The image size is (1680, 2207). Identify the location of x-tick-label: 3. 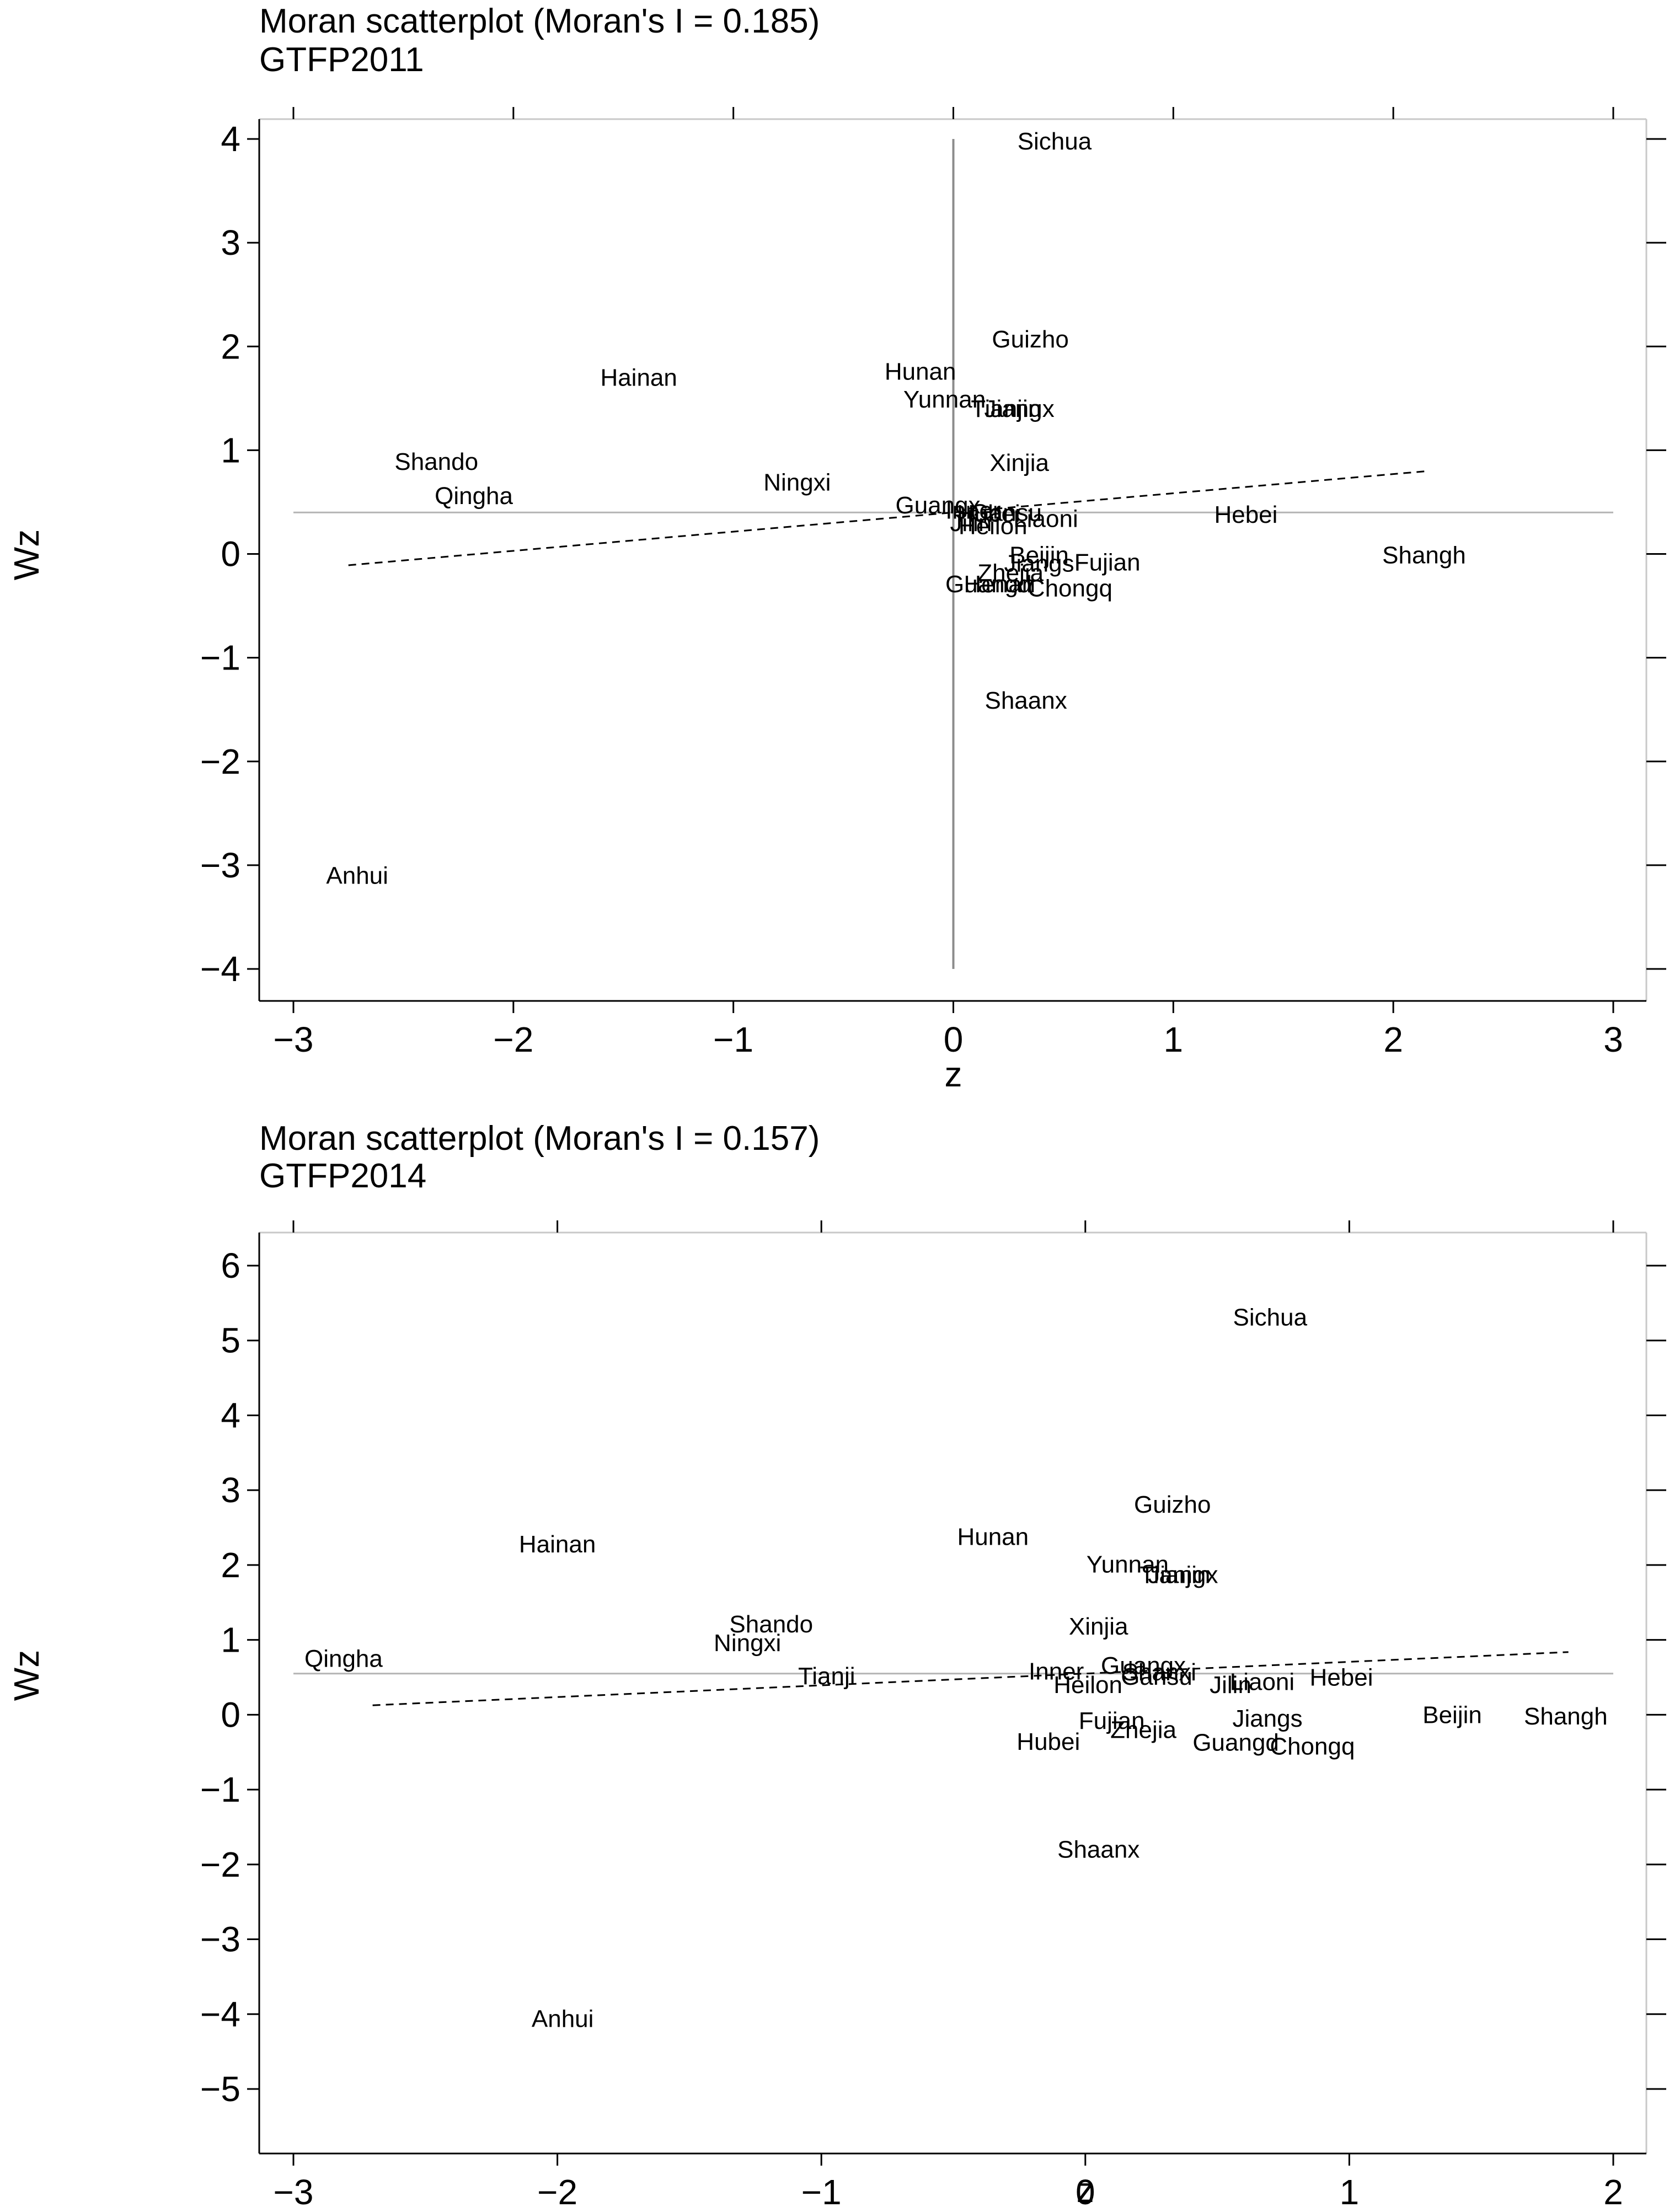
(1613, 1039).